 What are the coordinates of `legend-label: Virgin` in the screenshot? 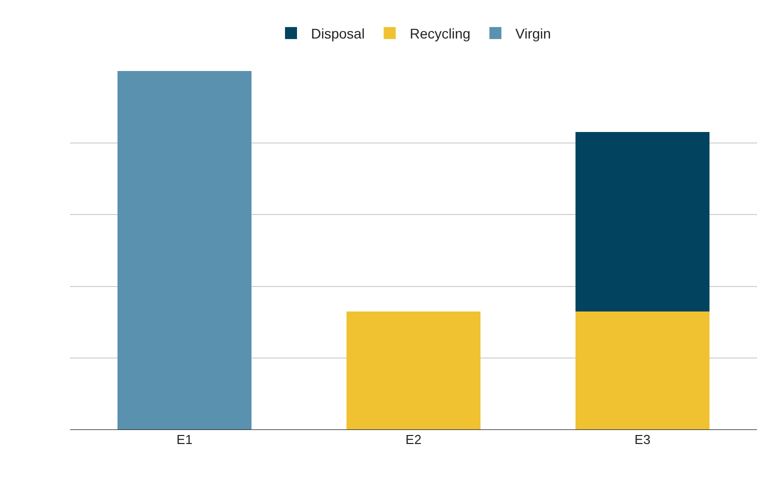 It's located at (533, 34).